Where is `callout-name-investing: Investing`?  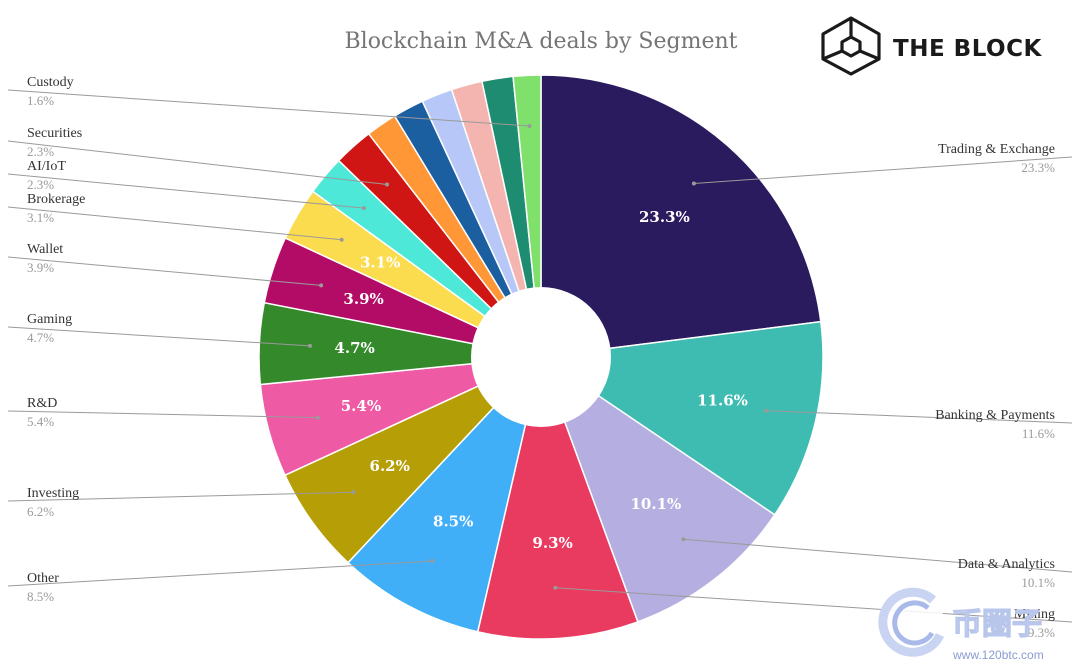
callout-name-investing: Investing is located at coordinates (53, 493).